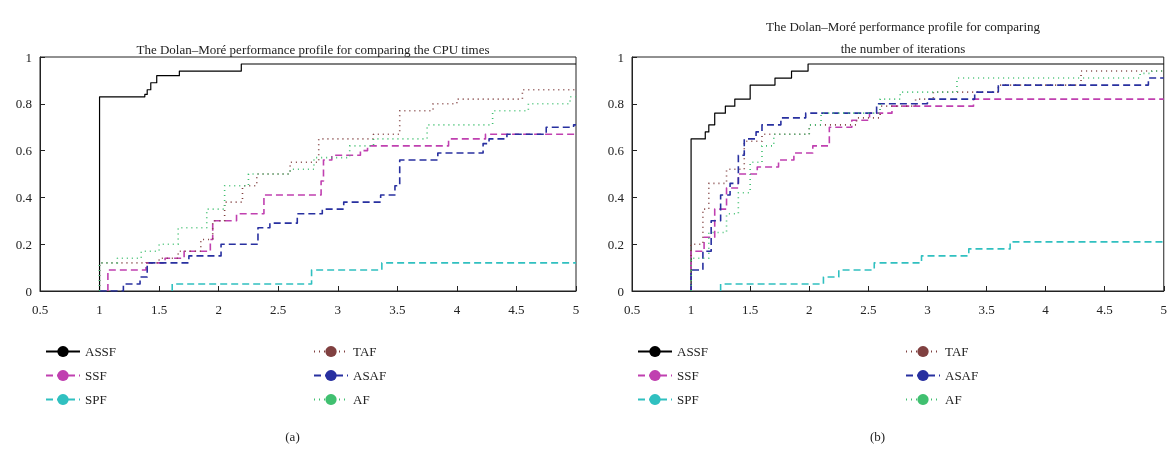 This screenshot has width=1170, height=452. I want to click on chart-title: The Dolan–Moré performance profile for comparing the number of iterations, so click(903, 37).